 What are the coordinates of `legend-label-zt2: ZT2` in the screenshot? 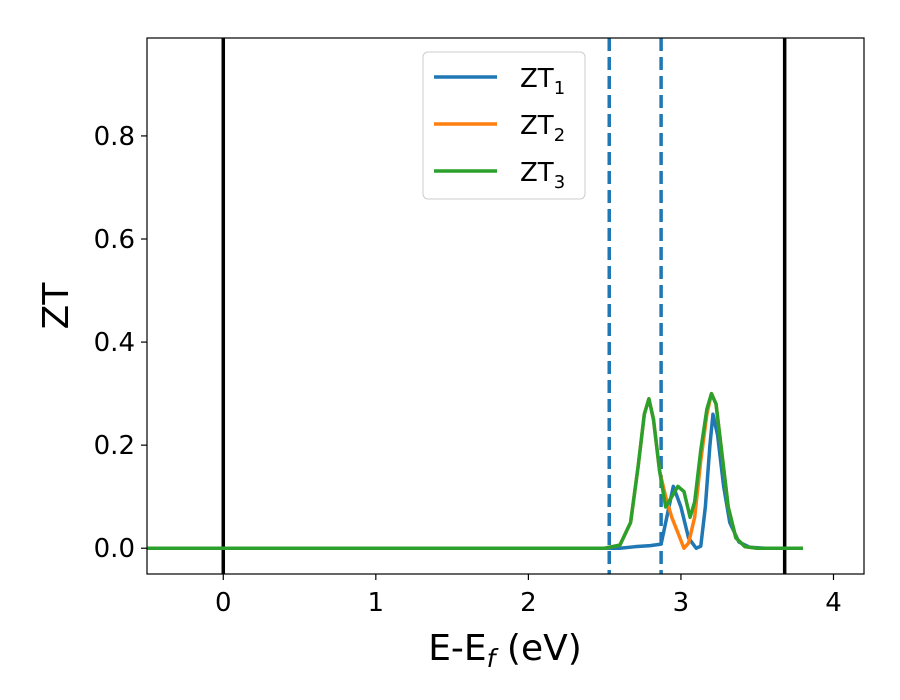 It's located at (542, 128).